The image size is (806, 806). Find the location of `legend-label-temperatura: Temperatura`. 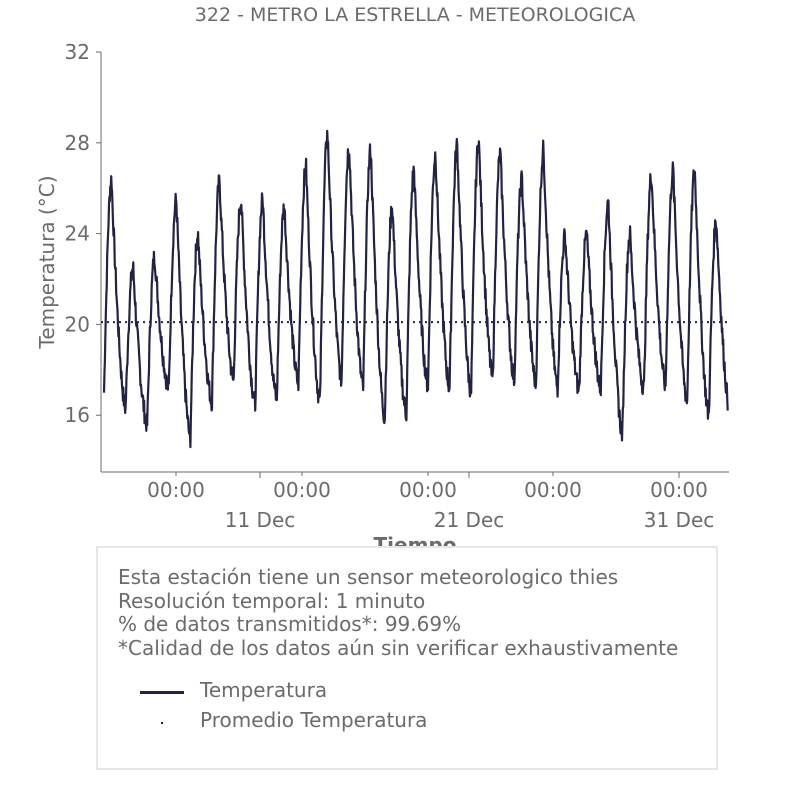

legend-label-temperatura: Temperatura is located at coordinates (264, 690).